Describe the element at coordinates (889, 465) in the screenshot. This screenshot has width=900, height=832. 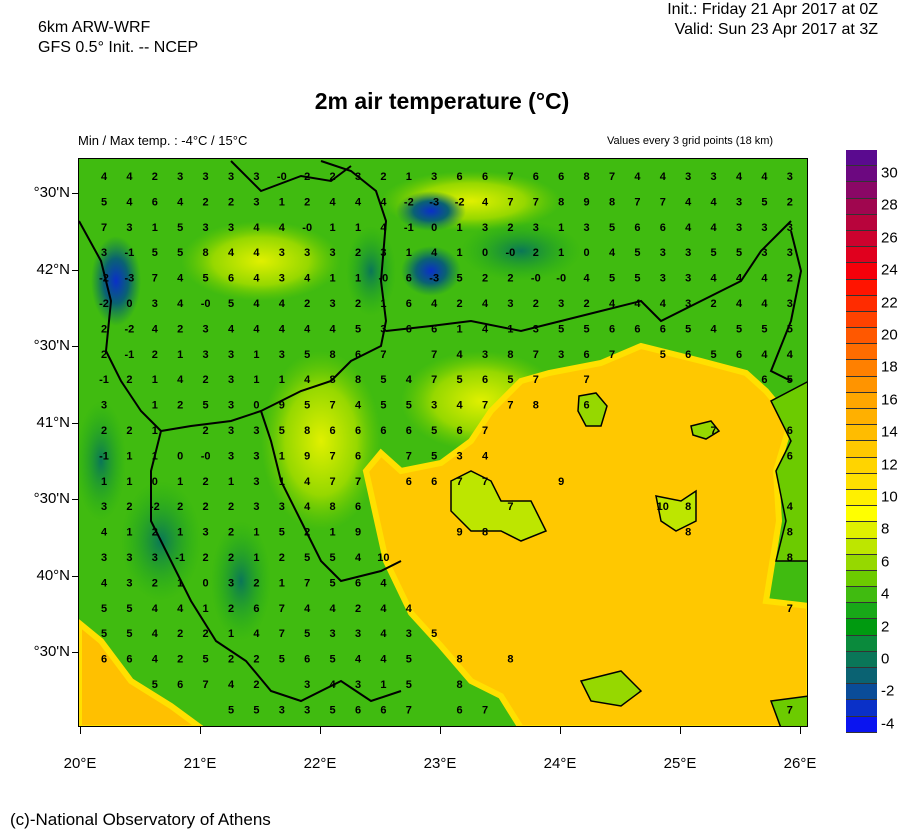
I see `colorbar-label: 12` at that location.